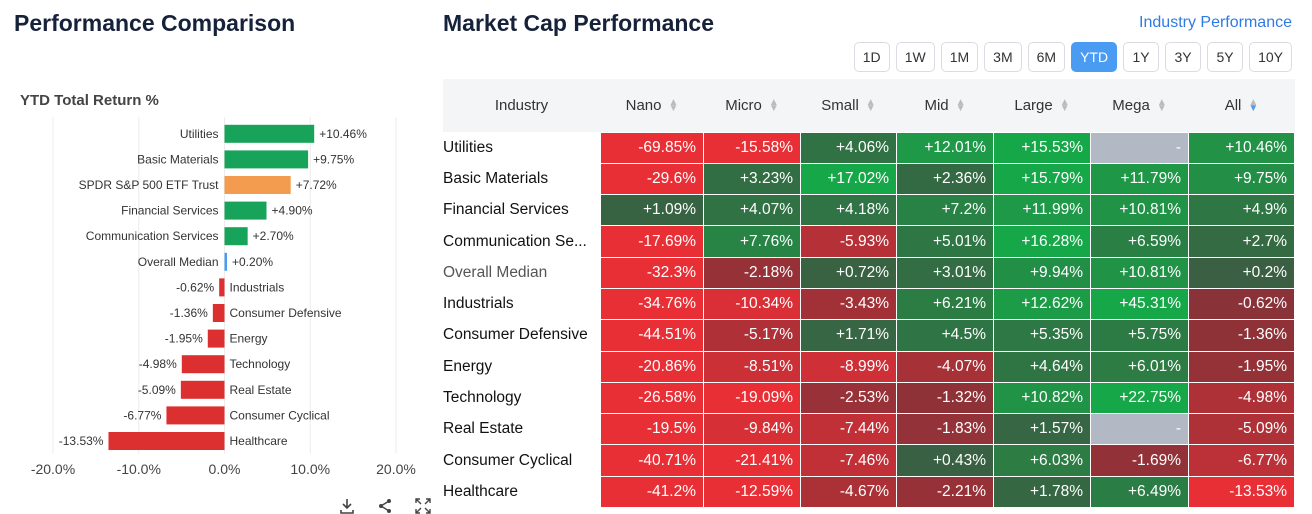  What do you see at coordinates (89, 100) in the screenshot?
I see `chart-title: YTD Total Return %` at bounding box center [89, 100].